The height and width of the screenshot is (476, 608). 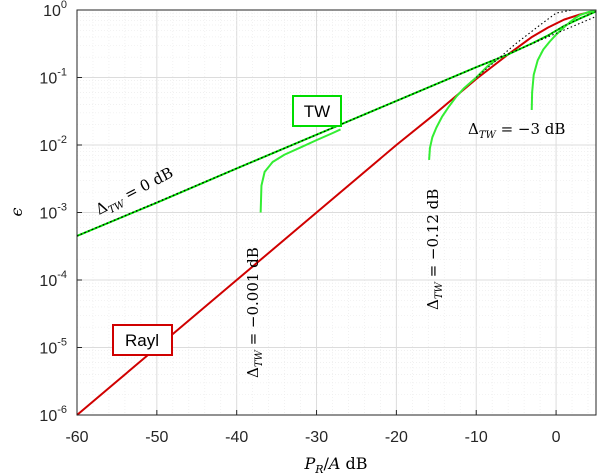 What do you see at coordinates (53, 77) in the screenshot?
I see `y-tick-label: 10⁻¹` at bounding box center [53, 77].